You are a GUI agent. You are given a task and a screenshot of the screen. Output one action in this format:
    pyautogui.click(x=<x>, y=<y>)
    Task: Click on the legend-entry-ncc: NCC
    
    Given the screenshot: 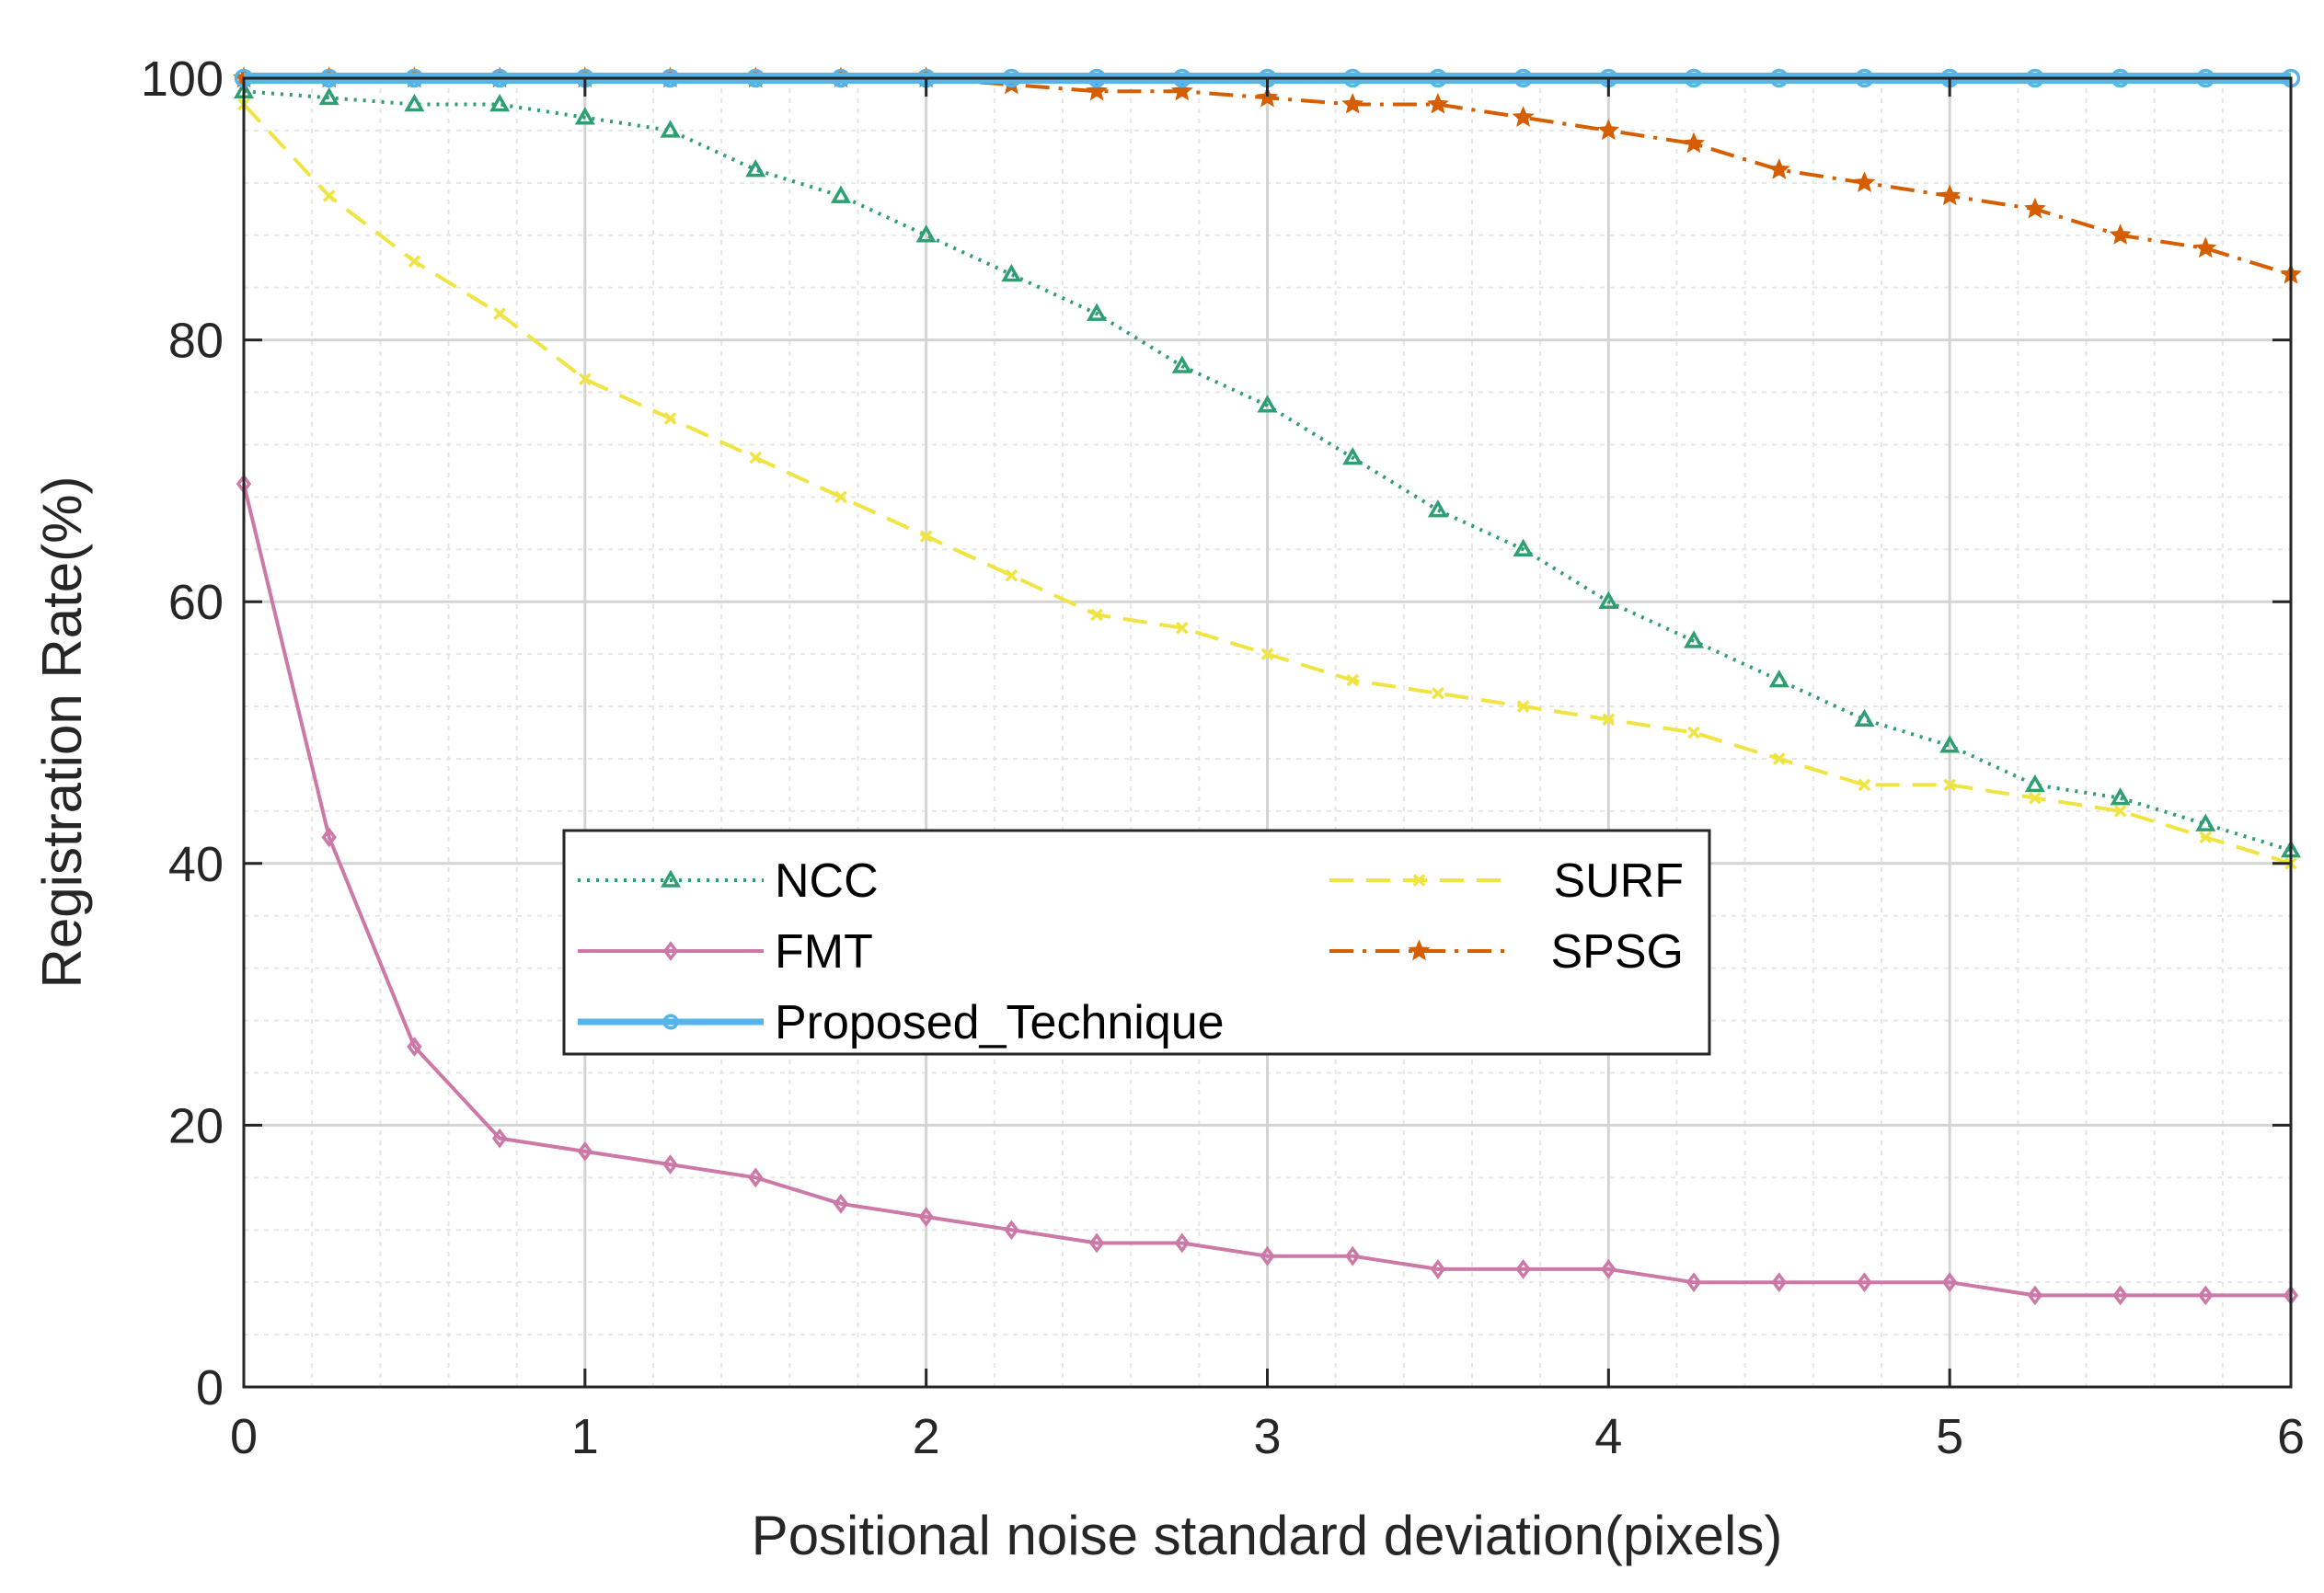 What is the action you would take?
    pyautogui.click(x=728, y=881)
    